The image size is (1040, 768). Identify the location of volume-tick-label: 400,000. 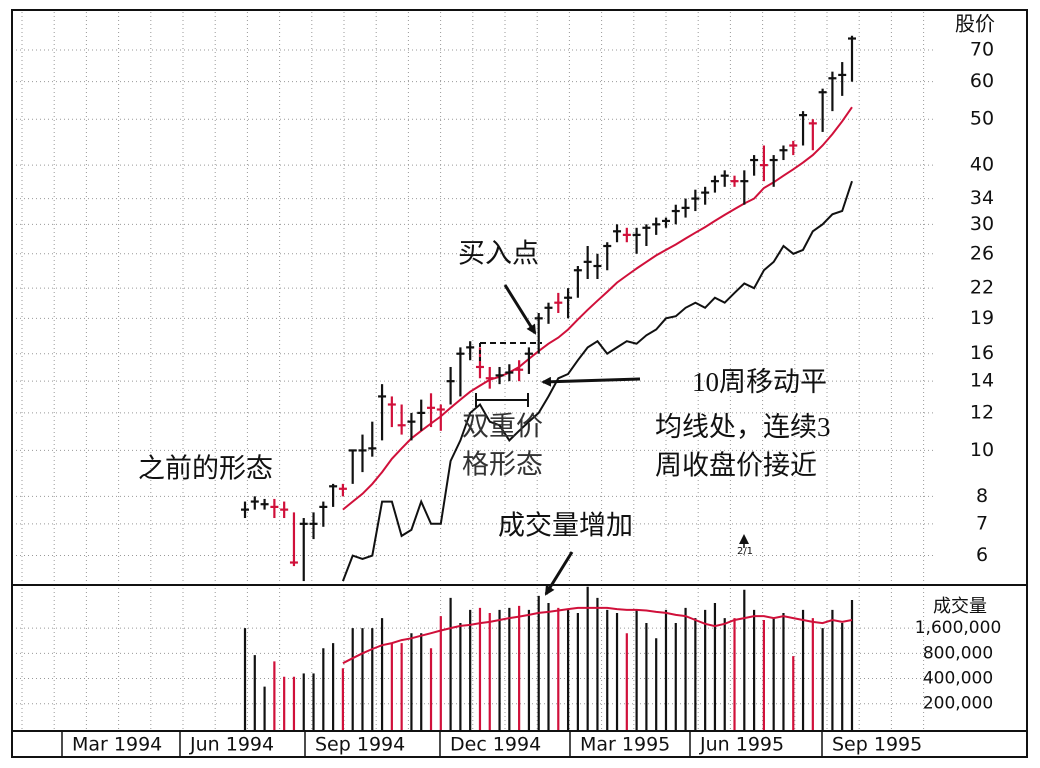
(958, 679).